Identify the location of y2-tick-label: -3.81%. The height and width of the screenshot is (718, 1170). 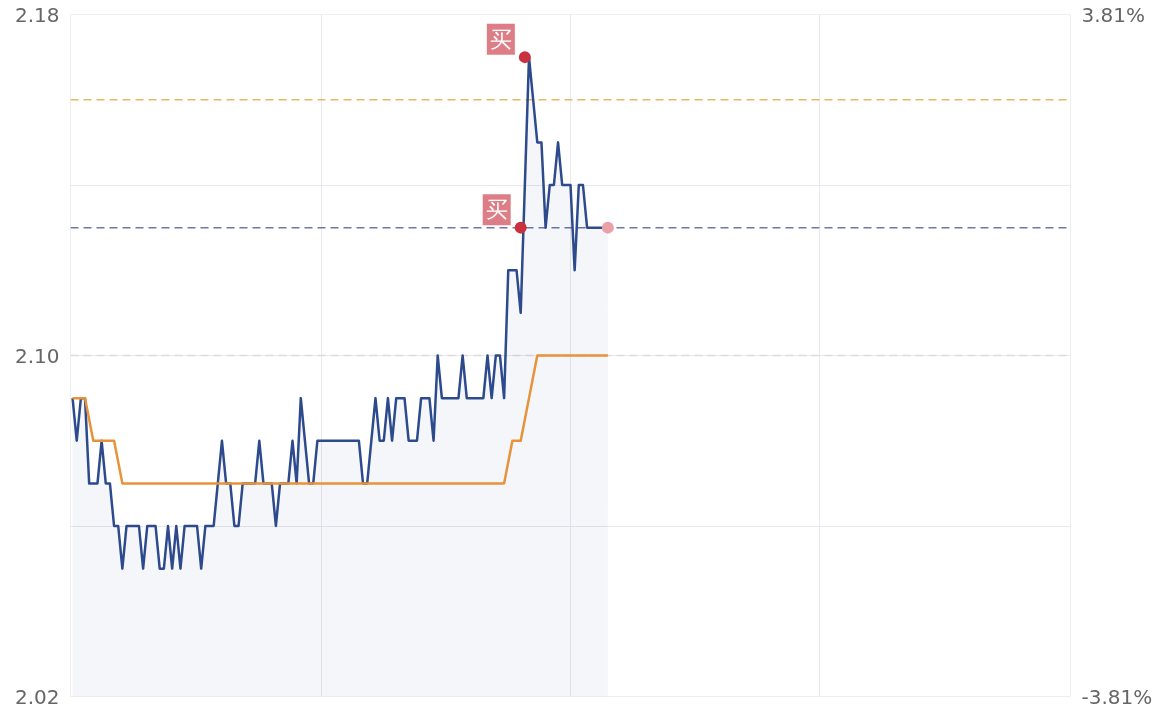
(1117, 696).